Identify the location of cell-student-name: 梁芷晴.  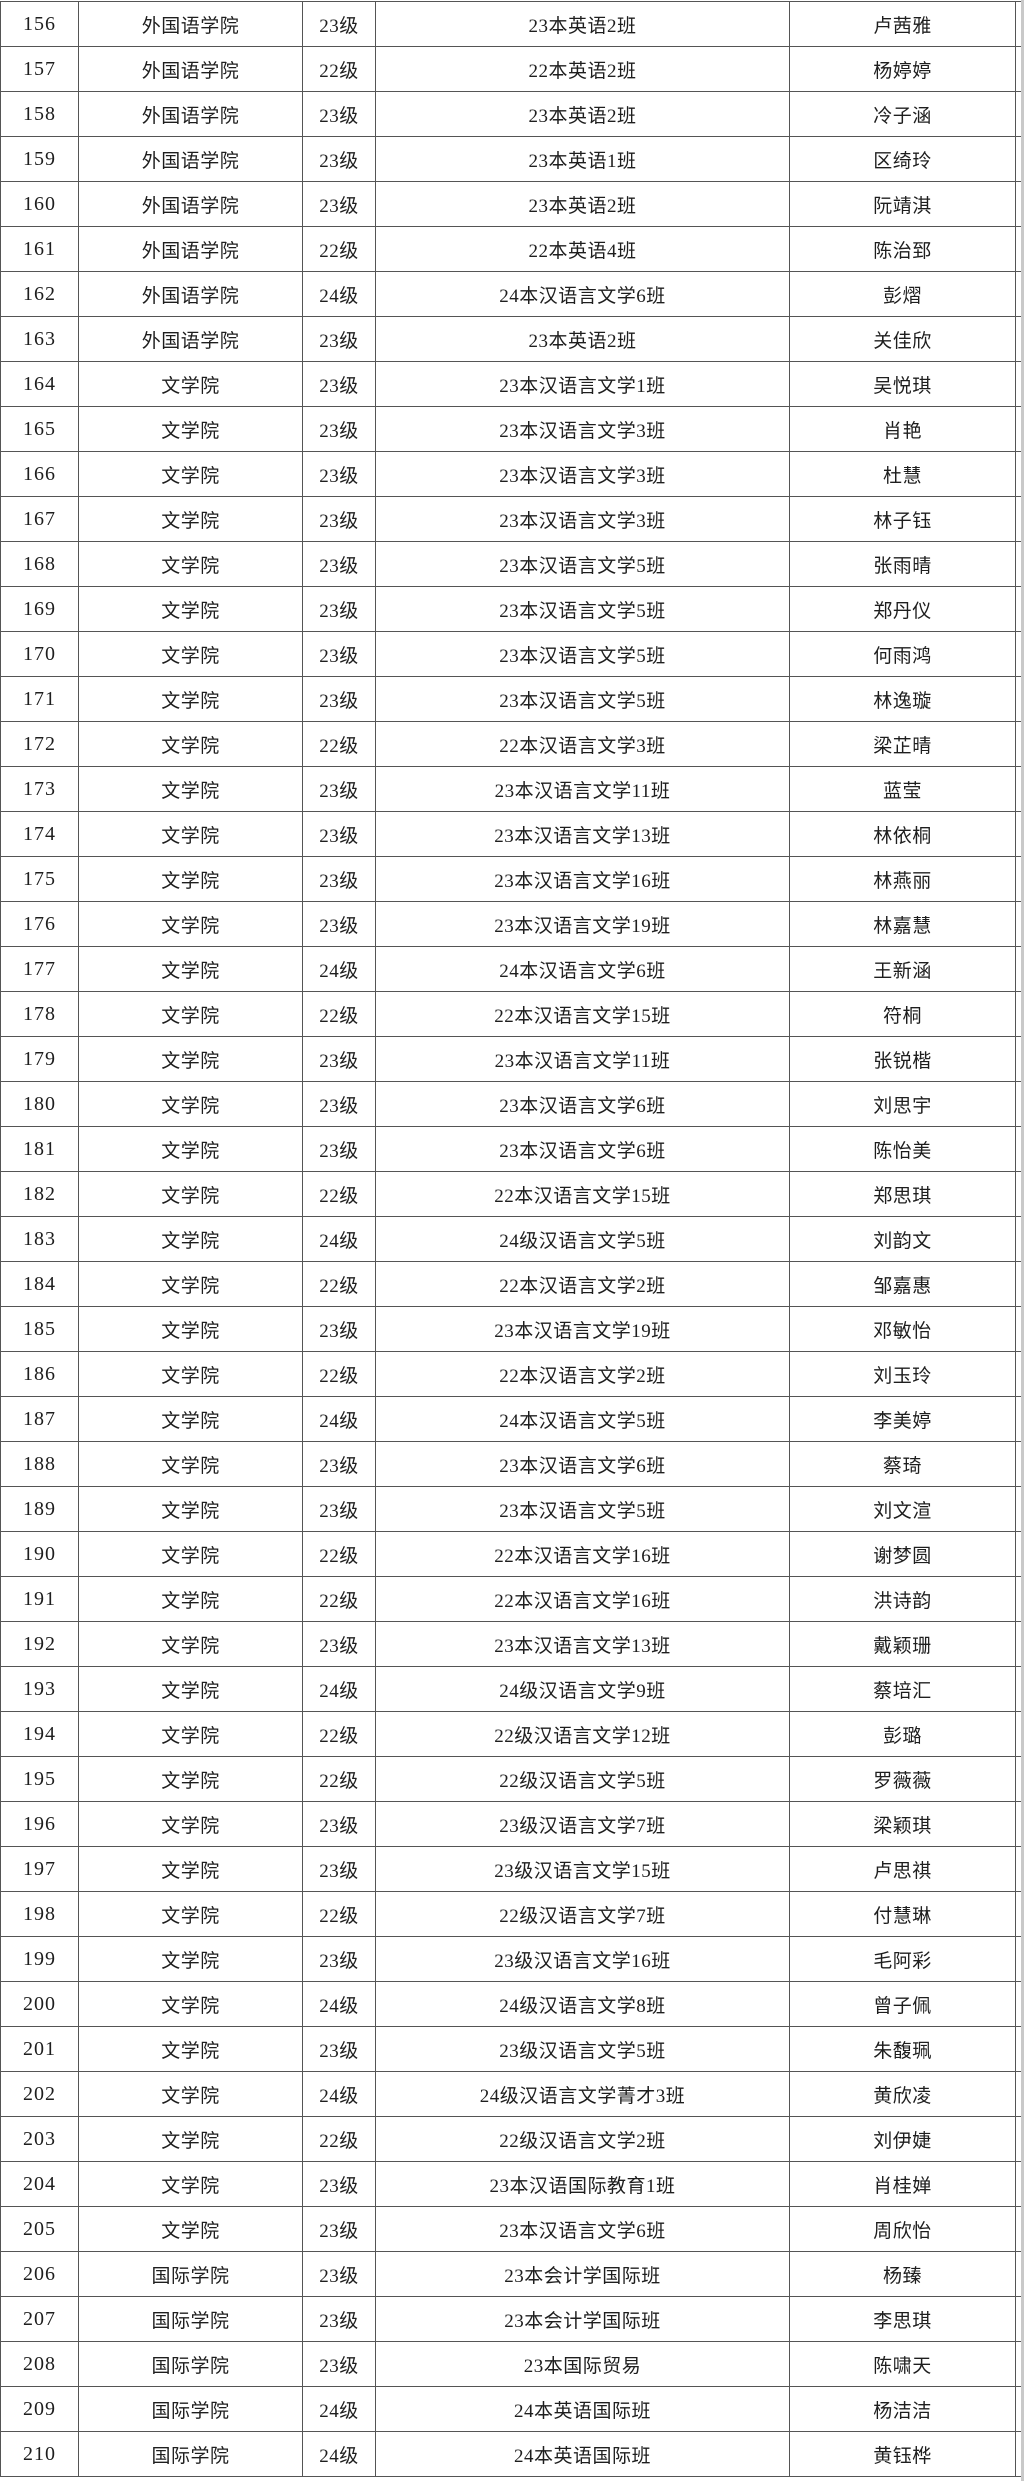
(902, 744).